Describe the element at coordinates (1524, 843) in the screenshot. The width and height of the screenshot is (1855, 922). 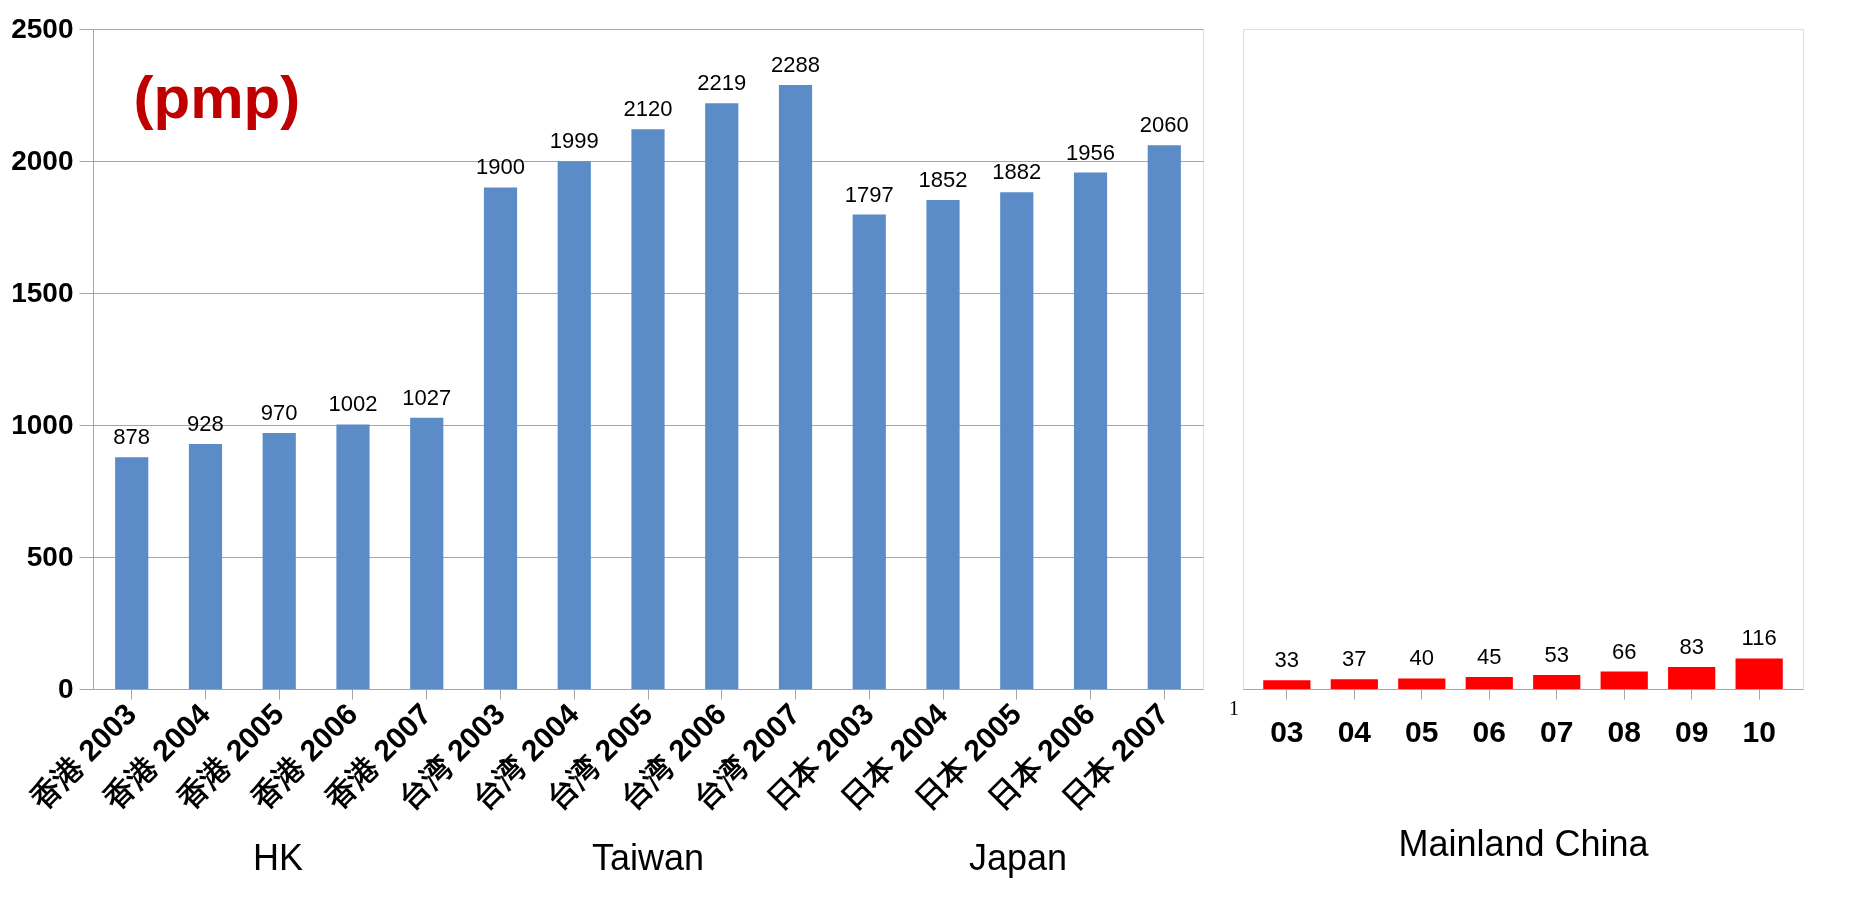
I see `x-axis-title: Mainland China` at that location.